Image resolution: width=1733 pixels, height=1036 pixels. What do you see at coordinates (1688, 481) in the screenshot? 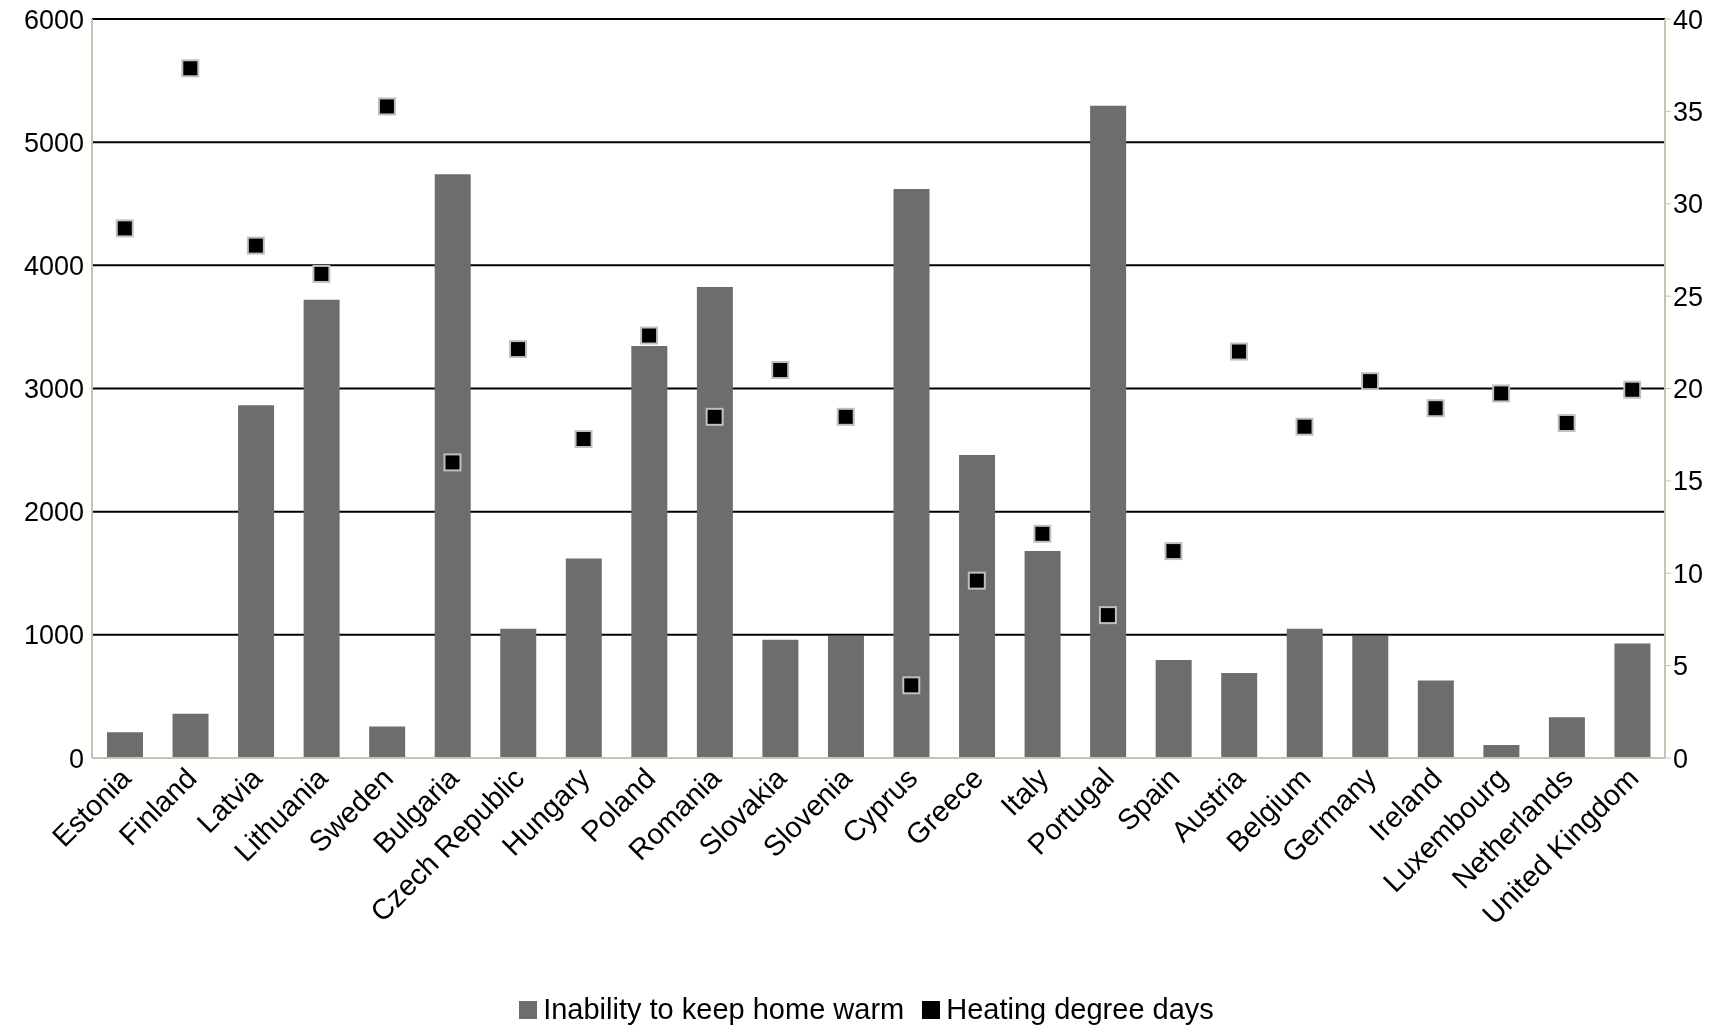
I see `y2-tick-label: 15` at bounding box center [1688, 481].